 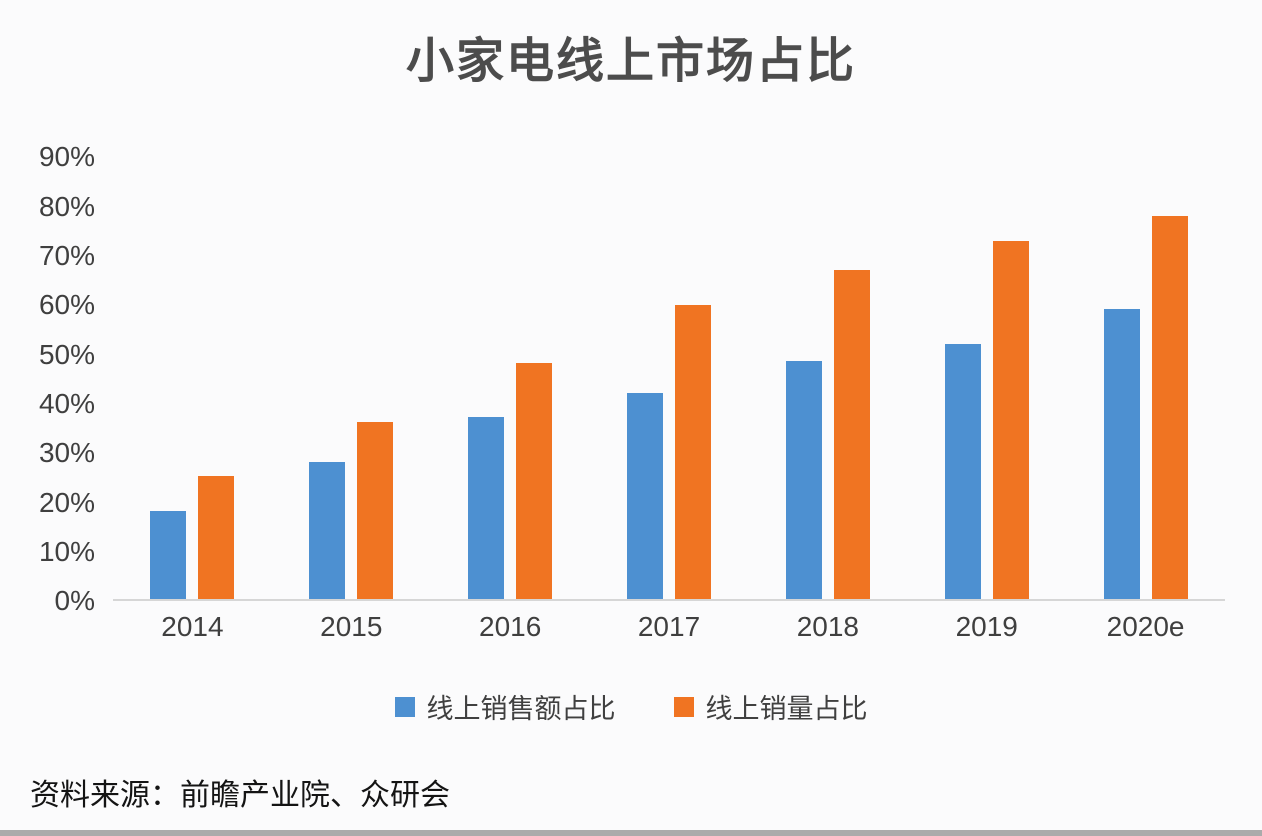 I want to click on bar-2015-线上销售额占比, so click(x=327, y=530).